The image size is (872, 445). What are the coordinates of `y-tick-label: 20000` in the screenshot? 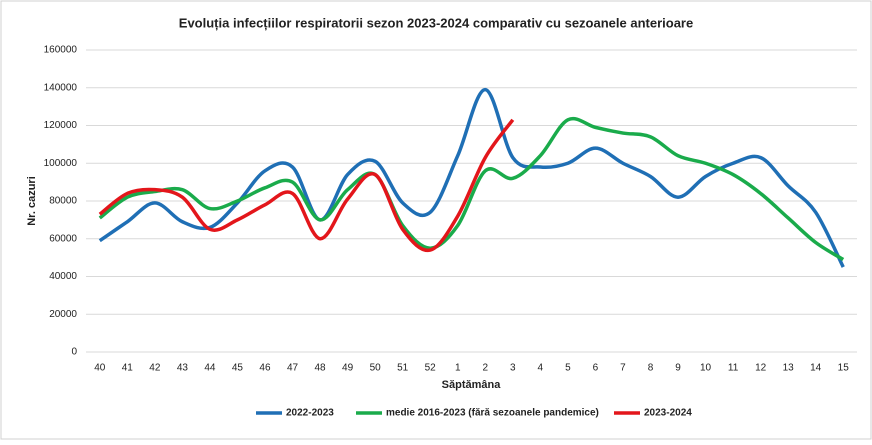 It's located at (63, 314).